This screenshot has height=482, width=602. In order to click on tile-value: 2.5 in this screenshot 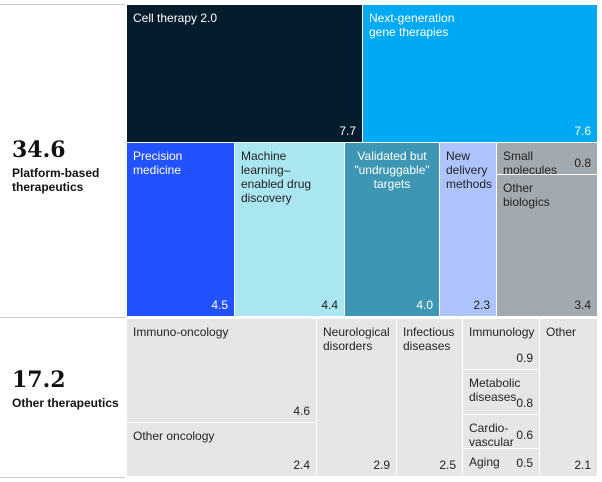, I will do `click(447, 465)`.